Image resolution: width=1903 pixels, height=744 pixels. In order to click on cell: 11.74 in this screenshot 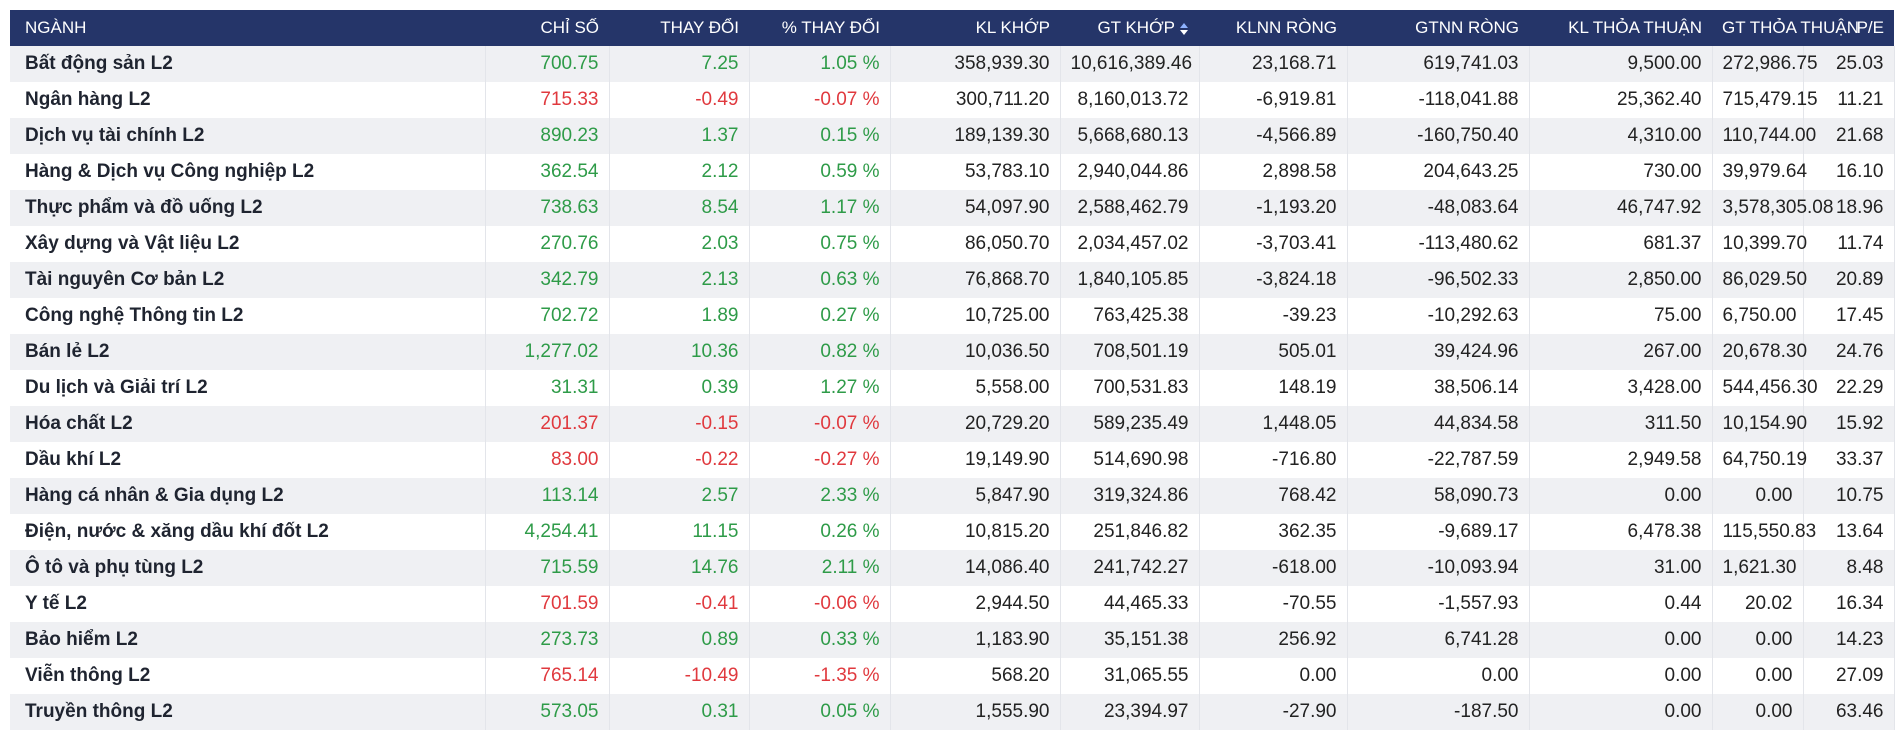, I will do `click(1849, 244)`.